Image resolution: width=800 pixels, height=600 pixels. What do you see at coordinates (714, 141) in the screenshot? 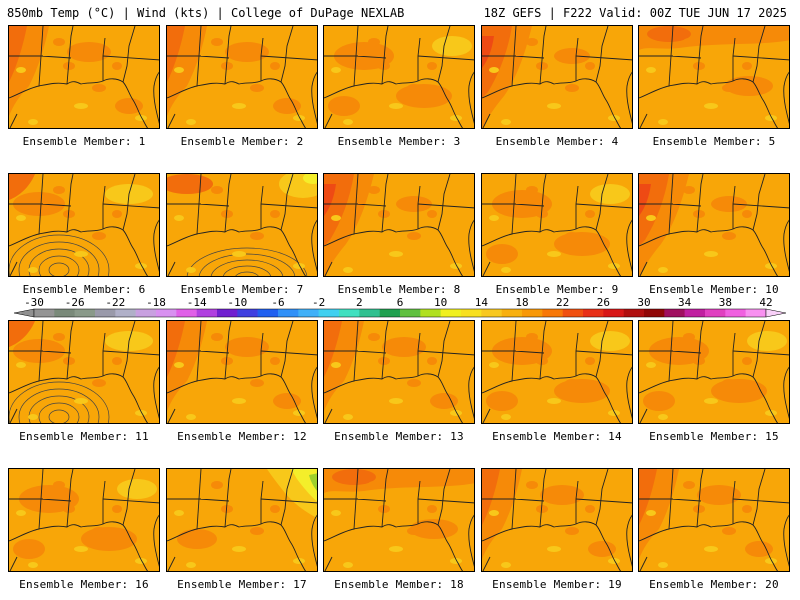
I see `ensemble-member-label: Ensemble Member: 5` at bounding box center [714, 141].